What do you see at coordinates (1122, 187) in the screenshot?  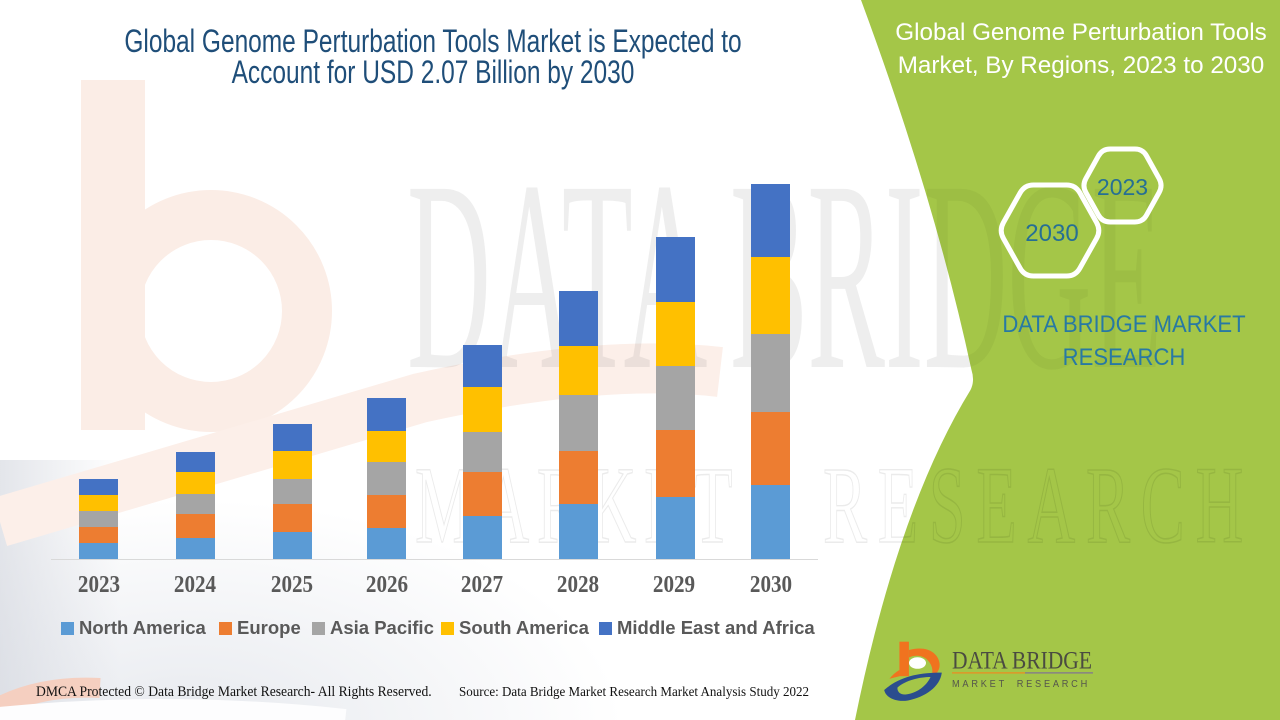 I see `svg-text: 2023` at bounding box center [1122, 187].